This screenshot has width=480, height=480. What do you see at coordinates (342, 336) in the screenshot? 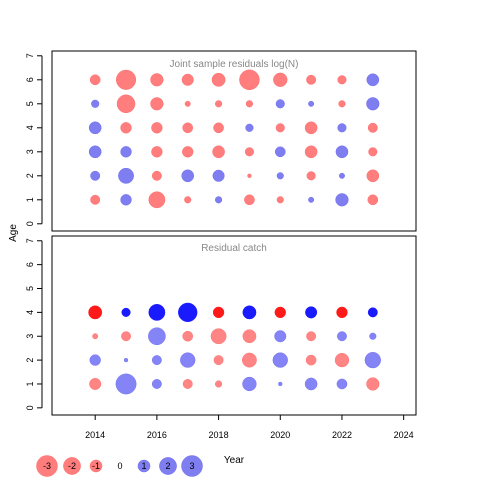
I see `bubble-p2-age3-2022` at bounding box center [342, 336].